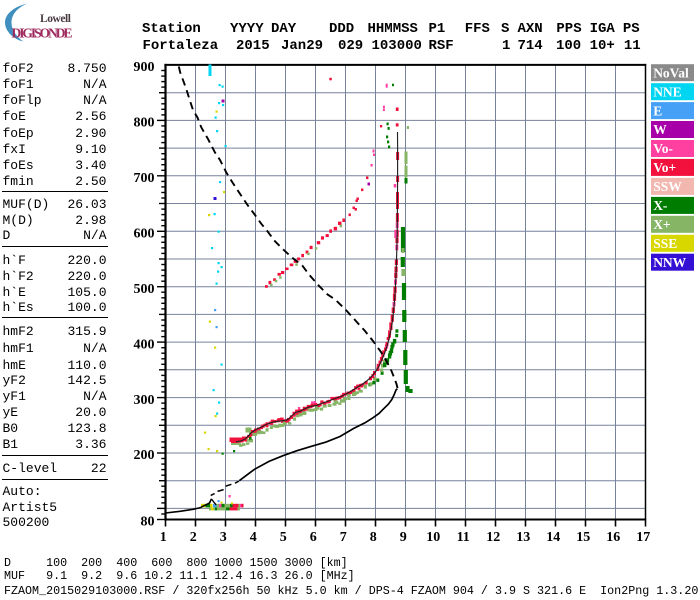 The image size is (700, 600). Describe the element at coordinates (493, 537) in the screenshot. I see `svg-text: 12` at that location.